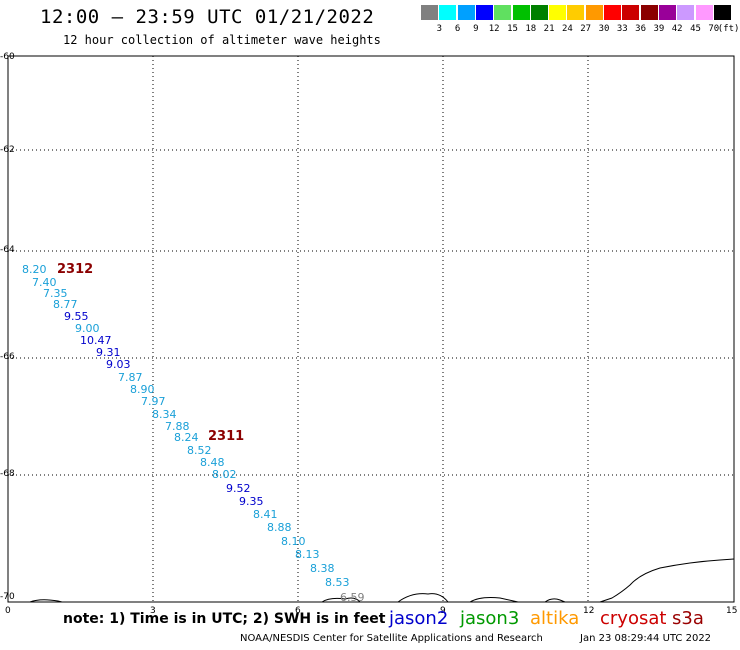  Describe the element at coordinates (641, 29) in the screenshot. I see `legend-tick-label: 36` at that location.